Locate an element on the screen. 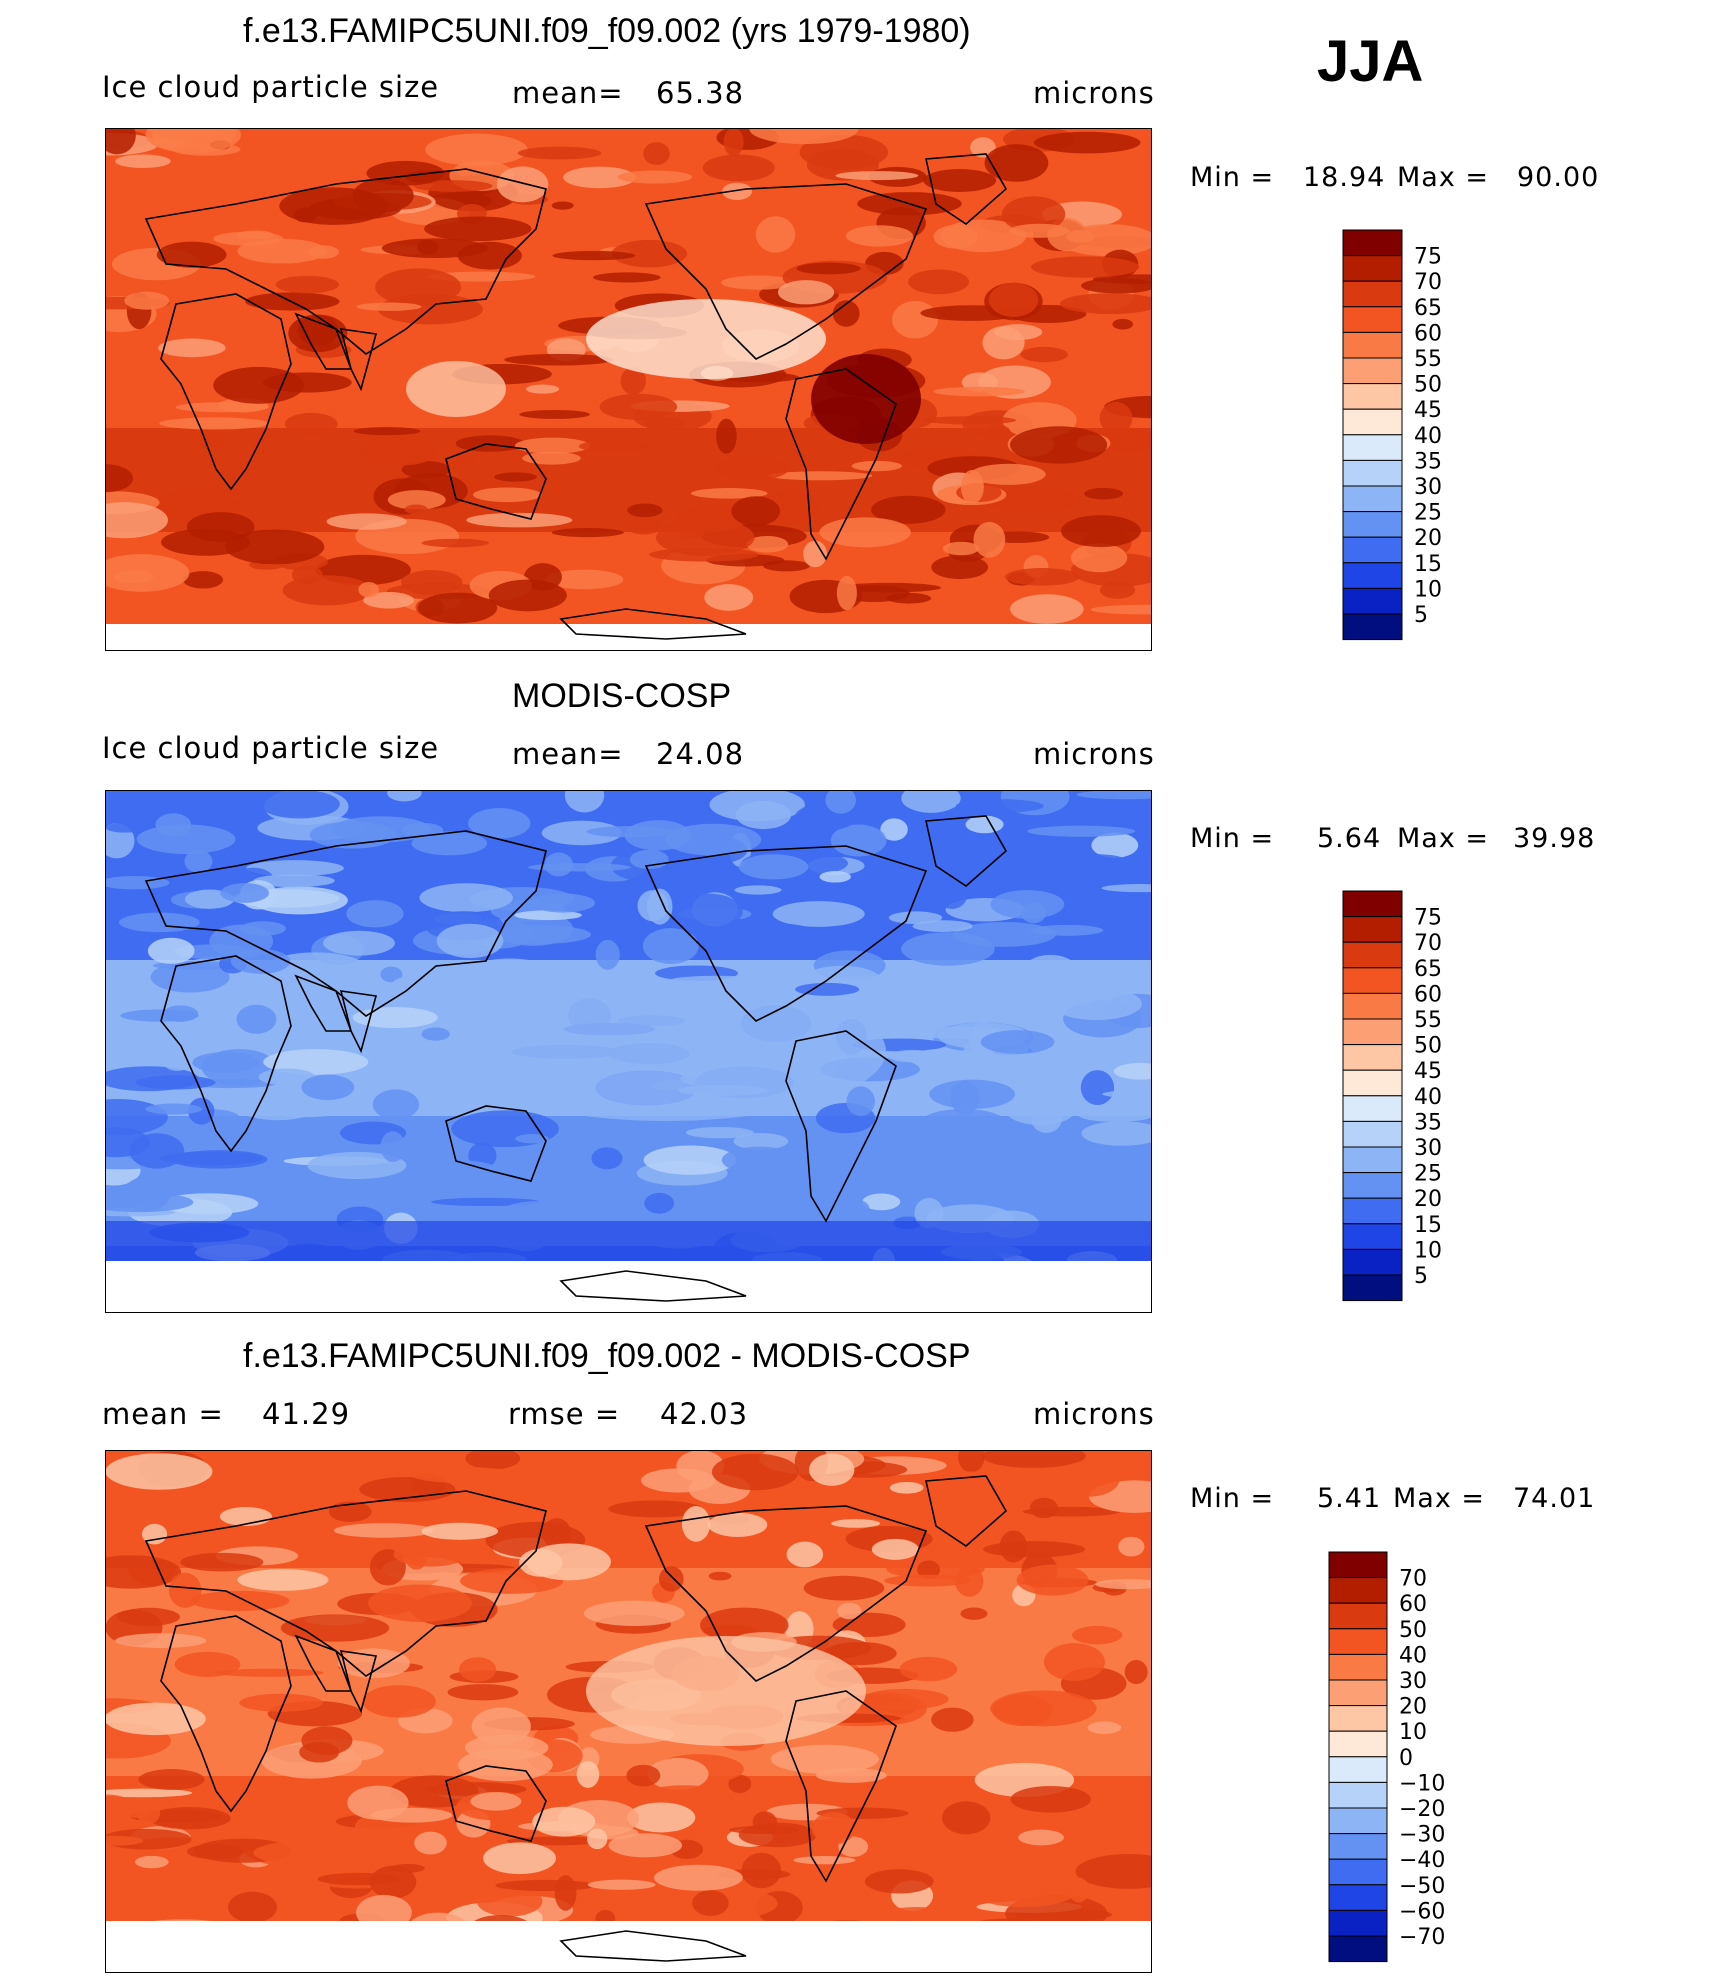  panel3-rmse-label: rmse = is located at coordinates (564, 1414).